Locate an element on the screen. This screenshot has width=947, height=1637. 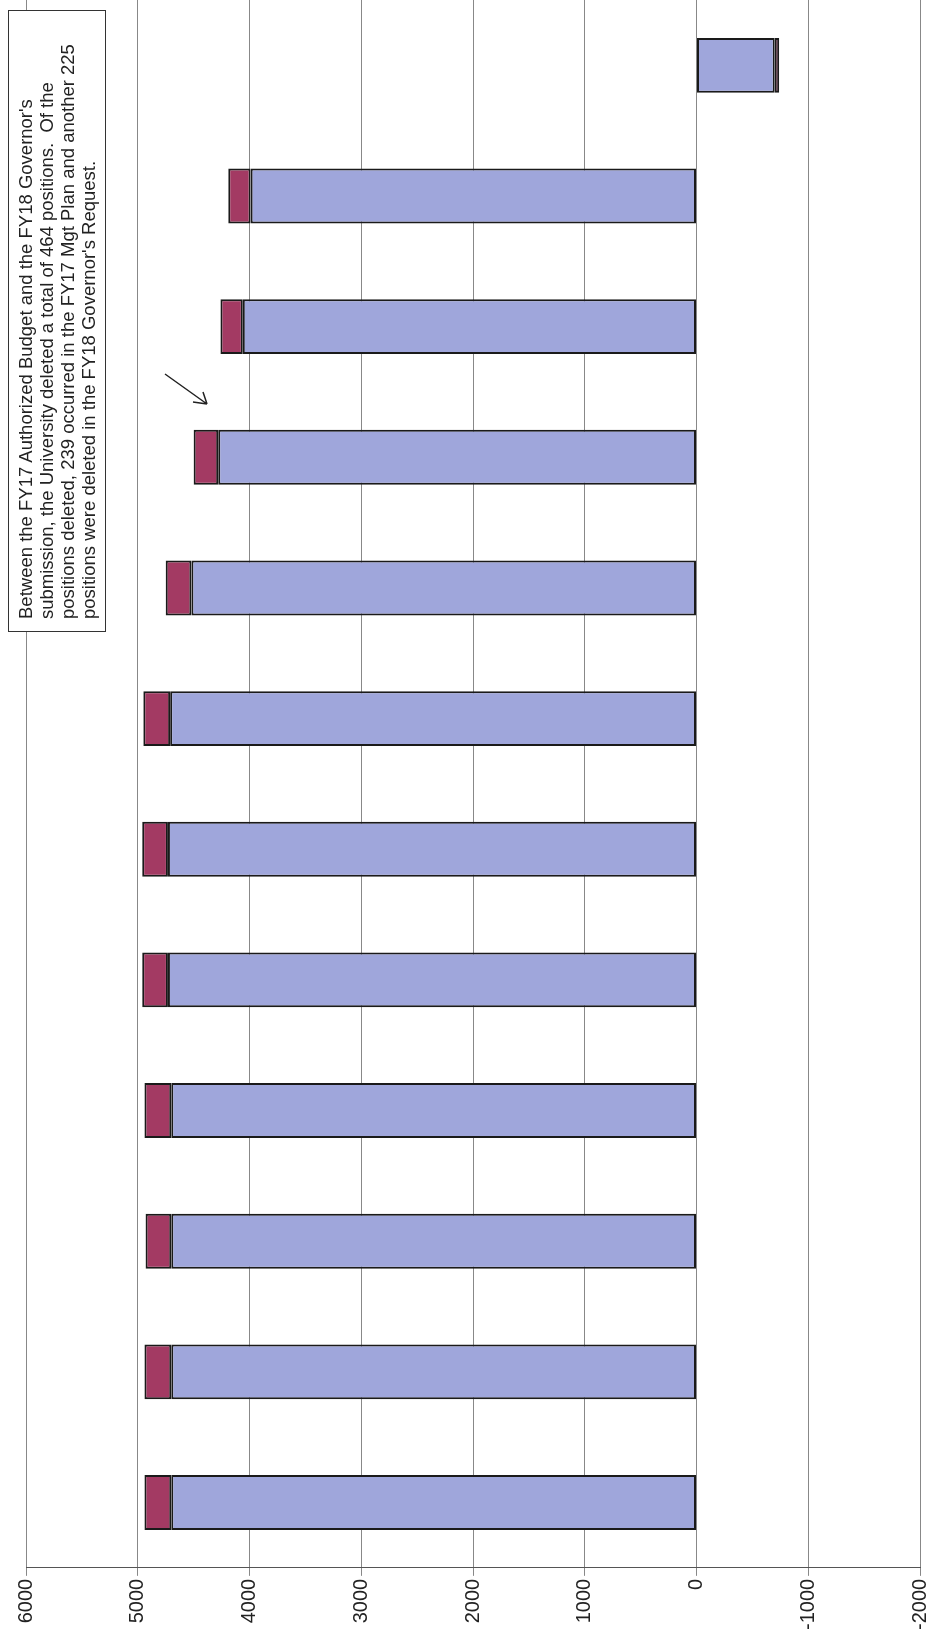
x-tick-label: 1000 is located at coordinates (583, 1601).